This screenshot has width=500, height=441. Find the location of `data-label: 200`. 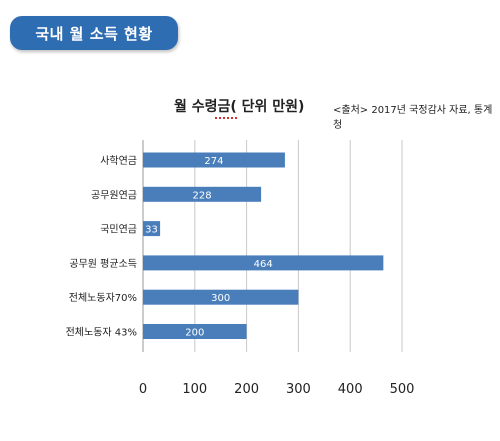

data-label: 200 is located at coordinates (194, 333).